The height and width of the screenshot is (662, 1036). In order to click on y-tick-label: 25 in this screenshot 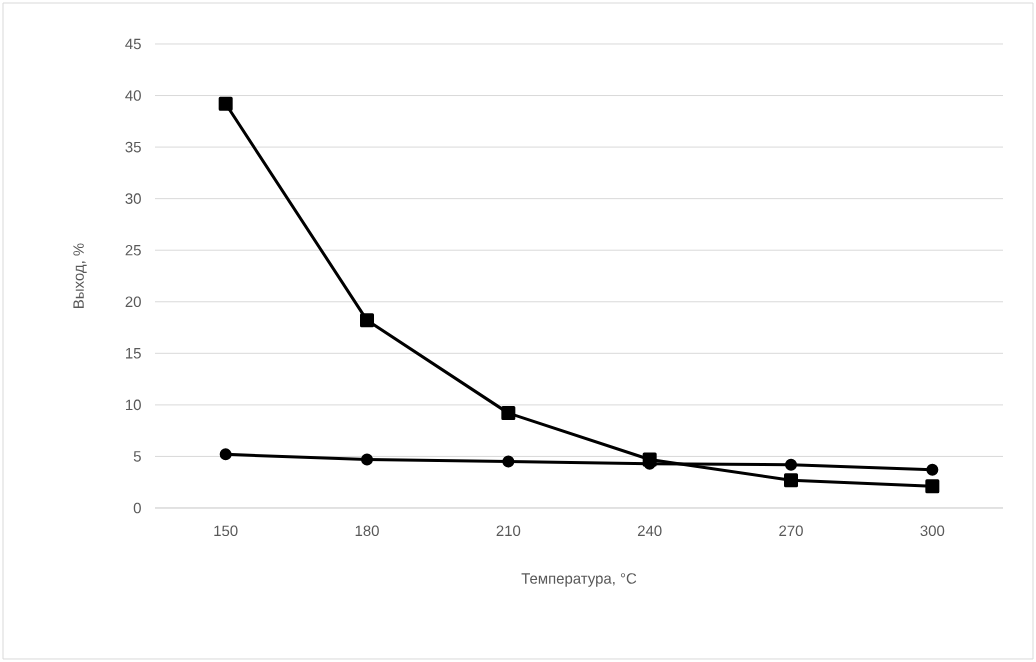, I will do `click(133, 250)`.